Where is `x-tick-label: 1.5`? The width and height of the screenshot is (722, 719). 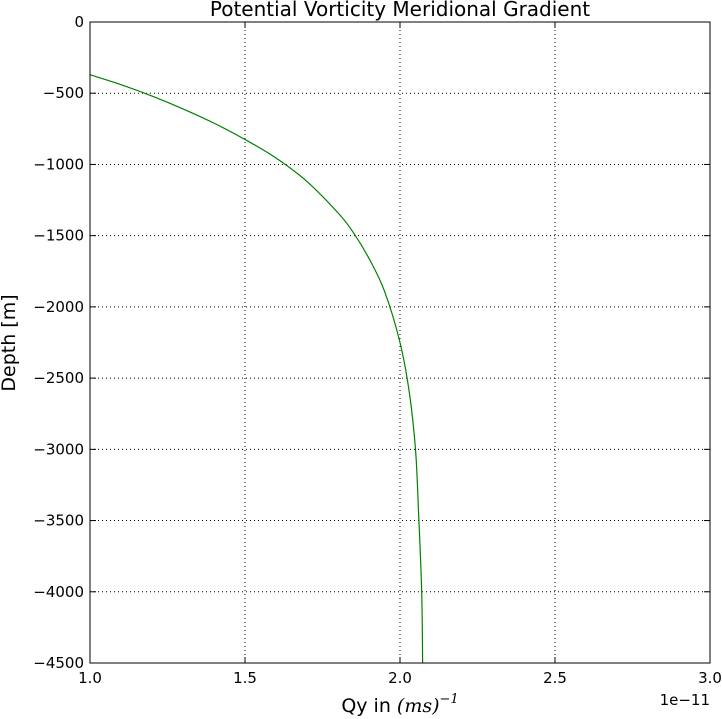
x-tick-label: 1.5 is located at coordinates (245, 678).